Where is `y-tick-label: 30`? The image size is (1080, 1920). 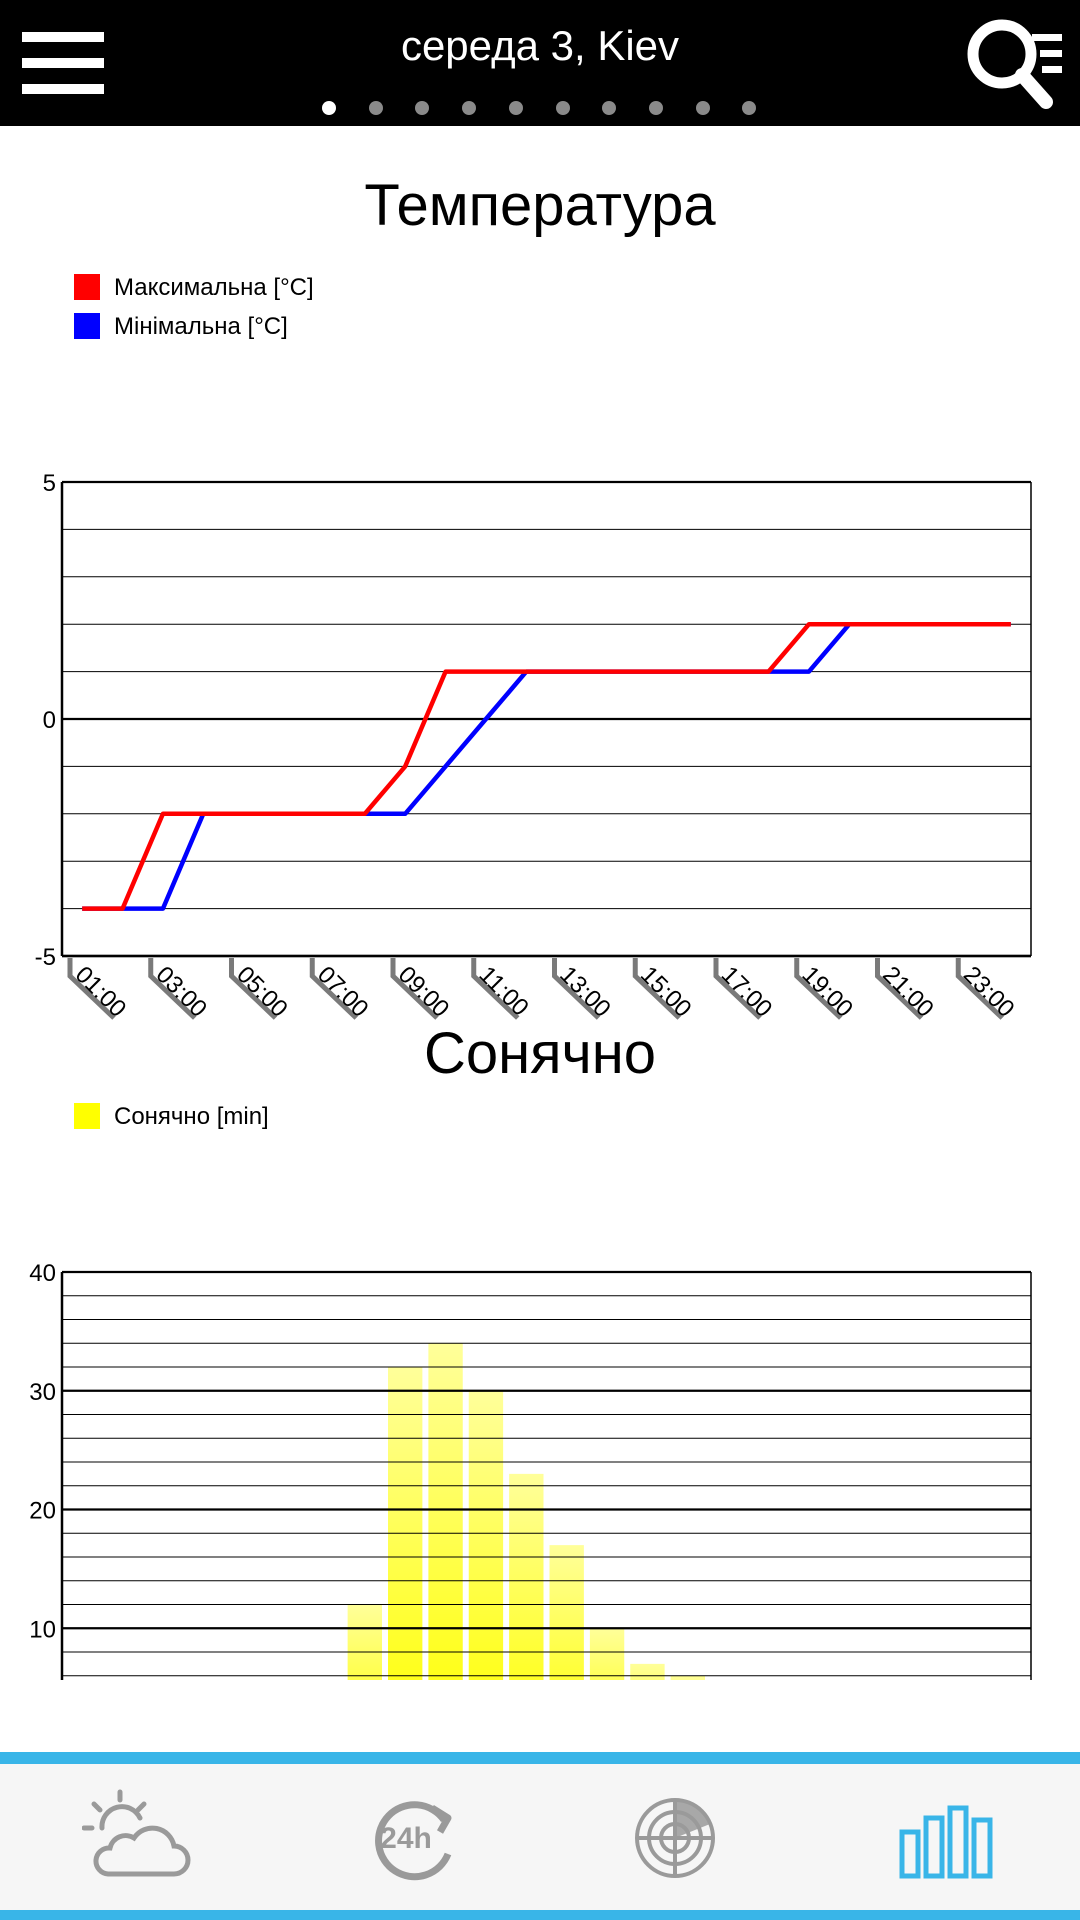
y-tick-label: 30 is located at coordinates (42, 1392).